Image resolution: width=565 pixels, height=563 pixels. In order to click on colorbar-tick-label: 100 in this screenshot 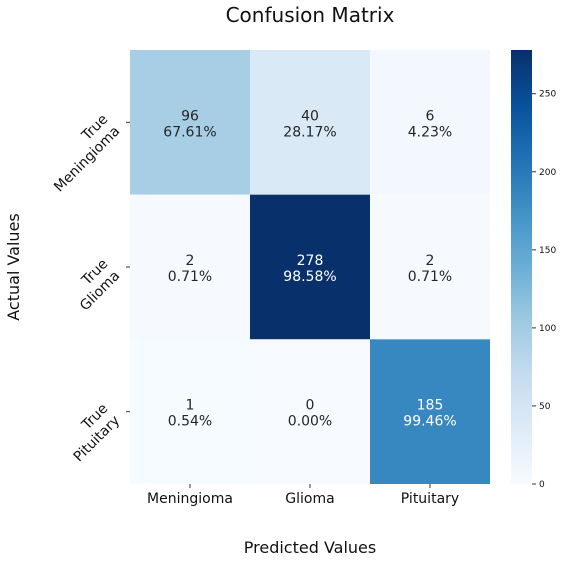, I will do `click(547, 329)`.